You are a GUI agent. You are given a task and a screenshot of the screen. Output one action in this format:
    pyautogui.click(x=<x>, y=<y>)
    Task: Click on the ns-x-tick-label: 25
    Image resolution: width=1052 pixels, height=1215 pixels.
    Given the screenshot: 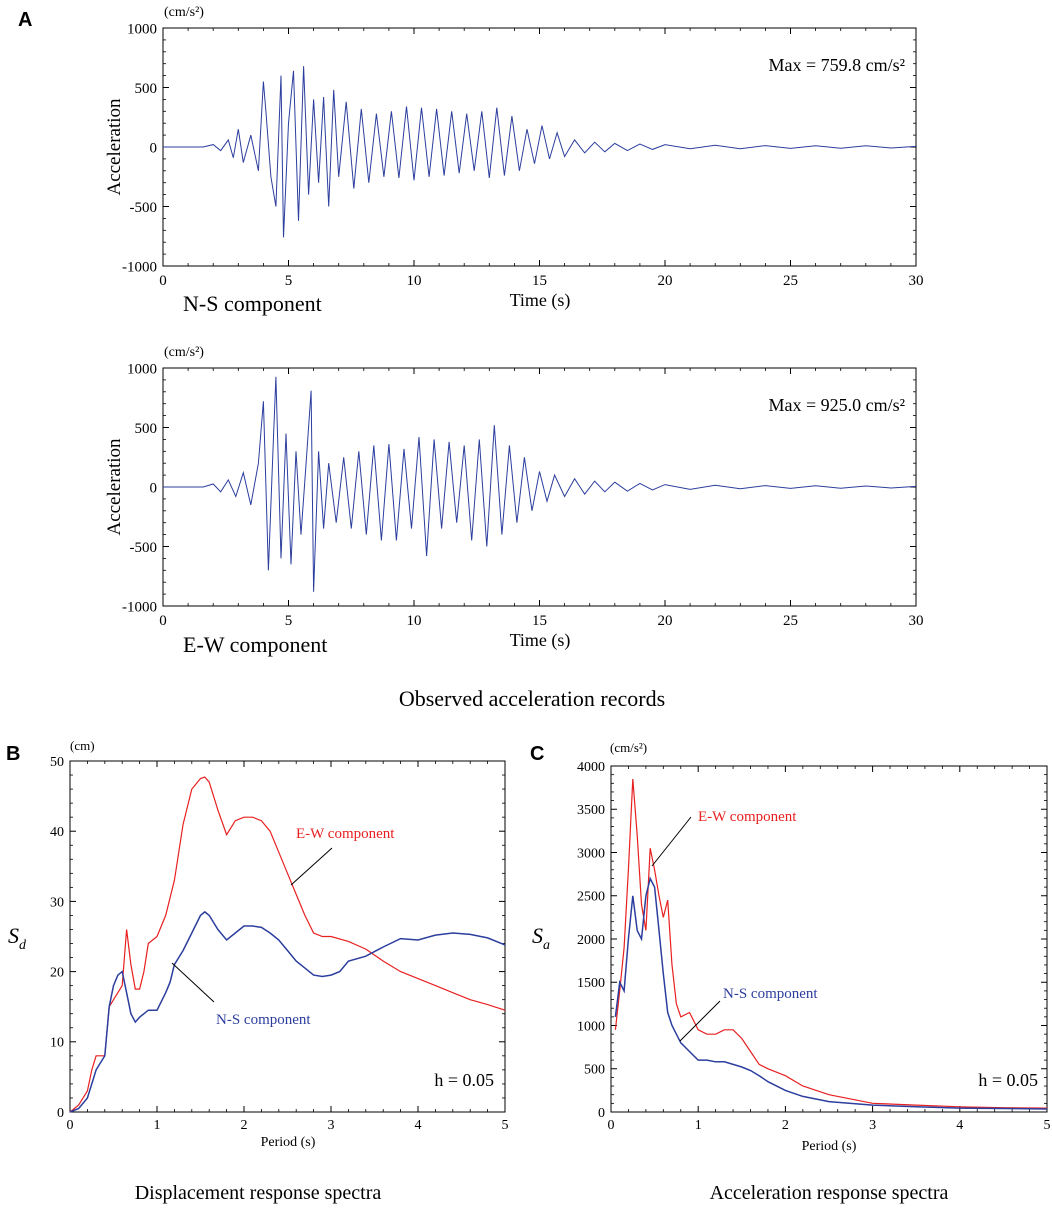 What is the action you would take?
    pyautogui.click(x=790, y=281)
    